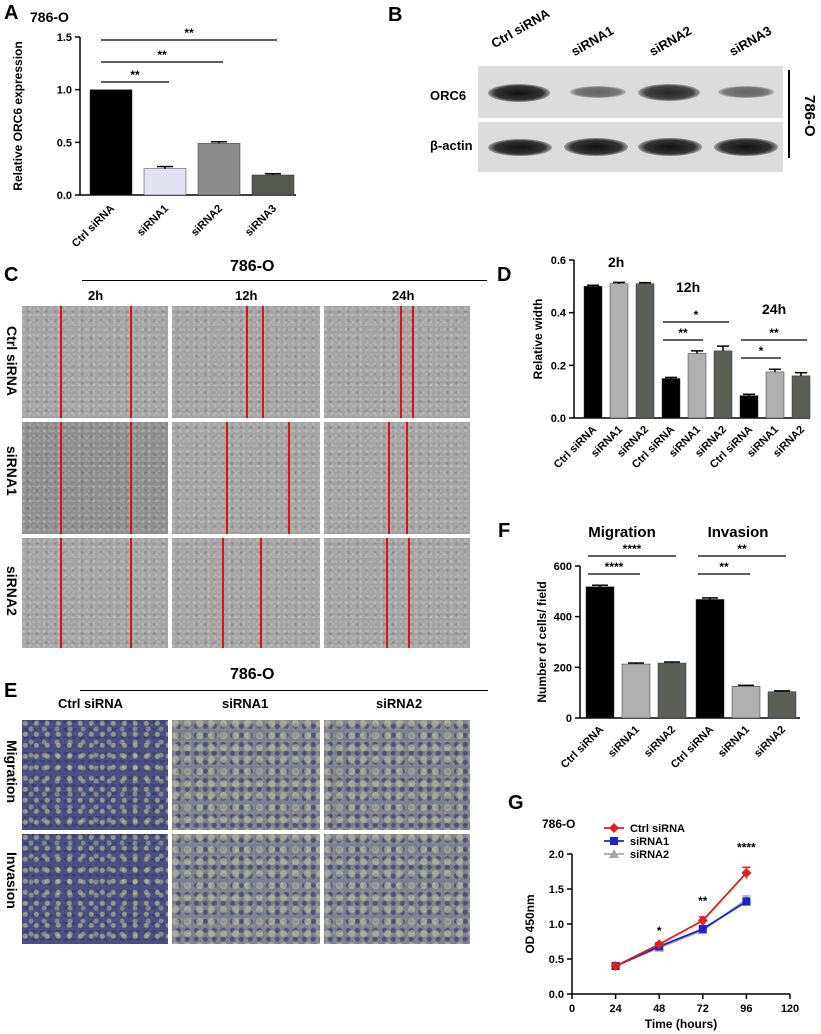 The width and height of the screenshot is (821, 1034). What do you see at coordinates (12, 785) in the screenshot?
I see `row-label-wrap: Migration` at bounding box center [12, 785].